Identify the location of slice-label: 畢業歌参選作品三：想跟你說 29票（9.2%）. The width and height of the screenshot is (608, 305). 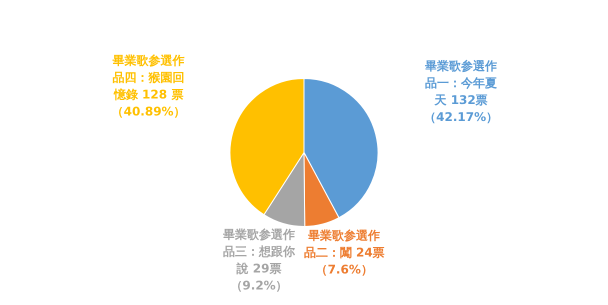
(259, 260).